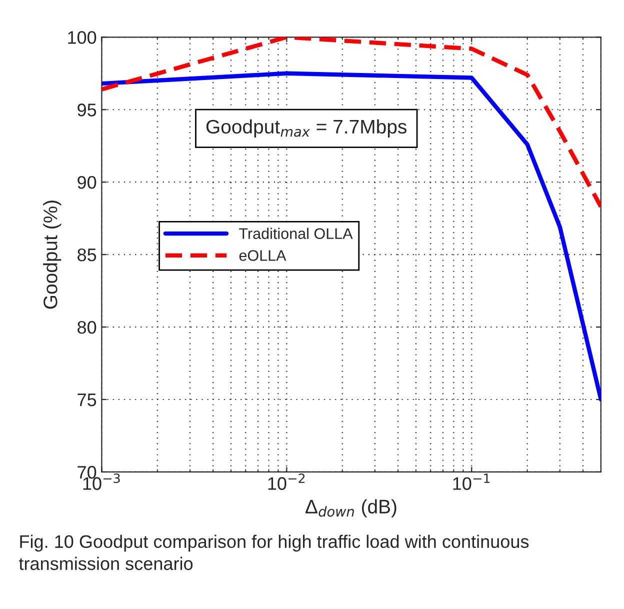  What do you see at coordinates (306, 128) in the screenshot?
I see `annotation: Goodput$_{max}$ = 7.7Mbps` at bounding box center [306, 128].